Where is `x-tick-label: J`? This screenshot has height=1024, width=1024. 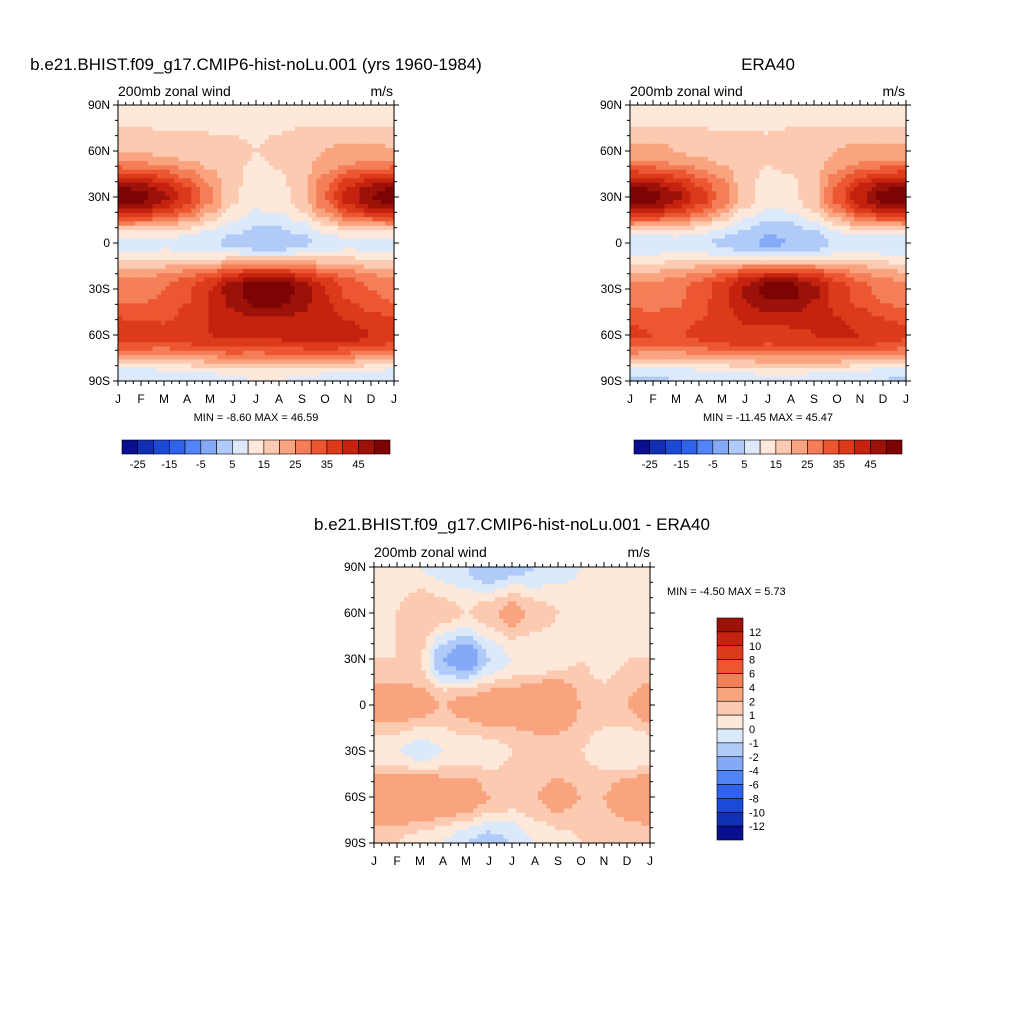
x-tick-label: J is located at coordinates (394, 399).